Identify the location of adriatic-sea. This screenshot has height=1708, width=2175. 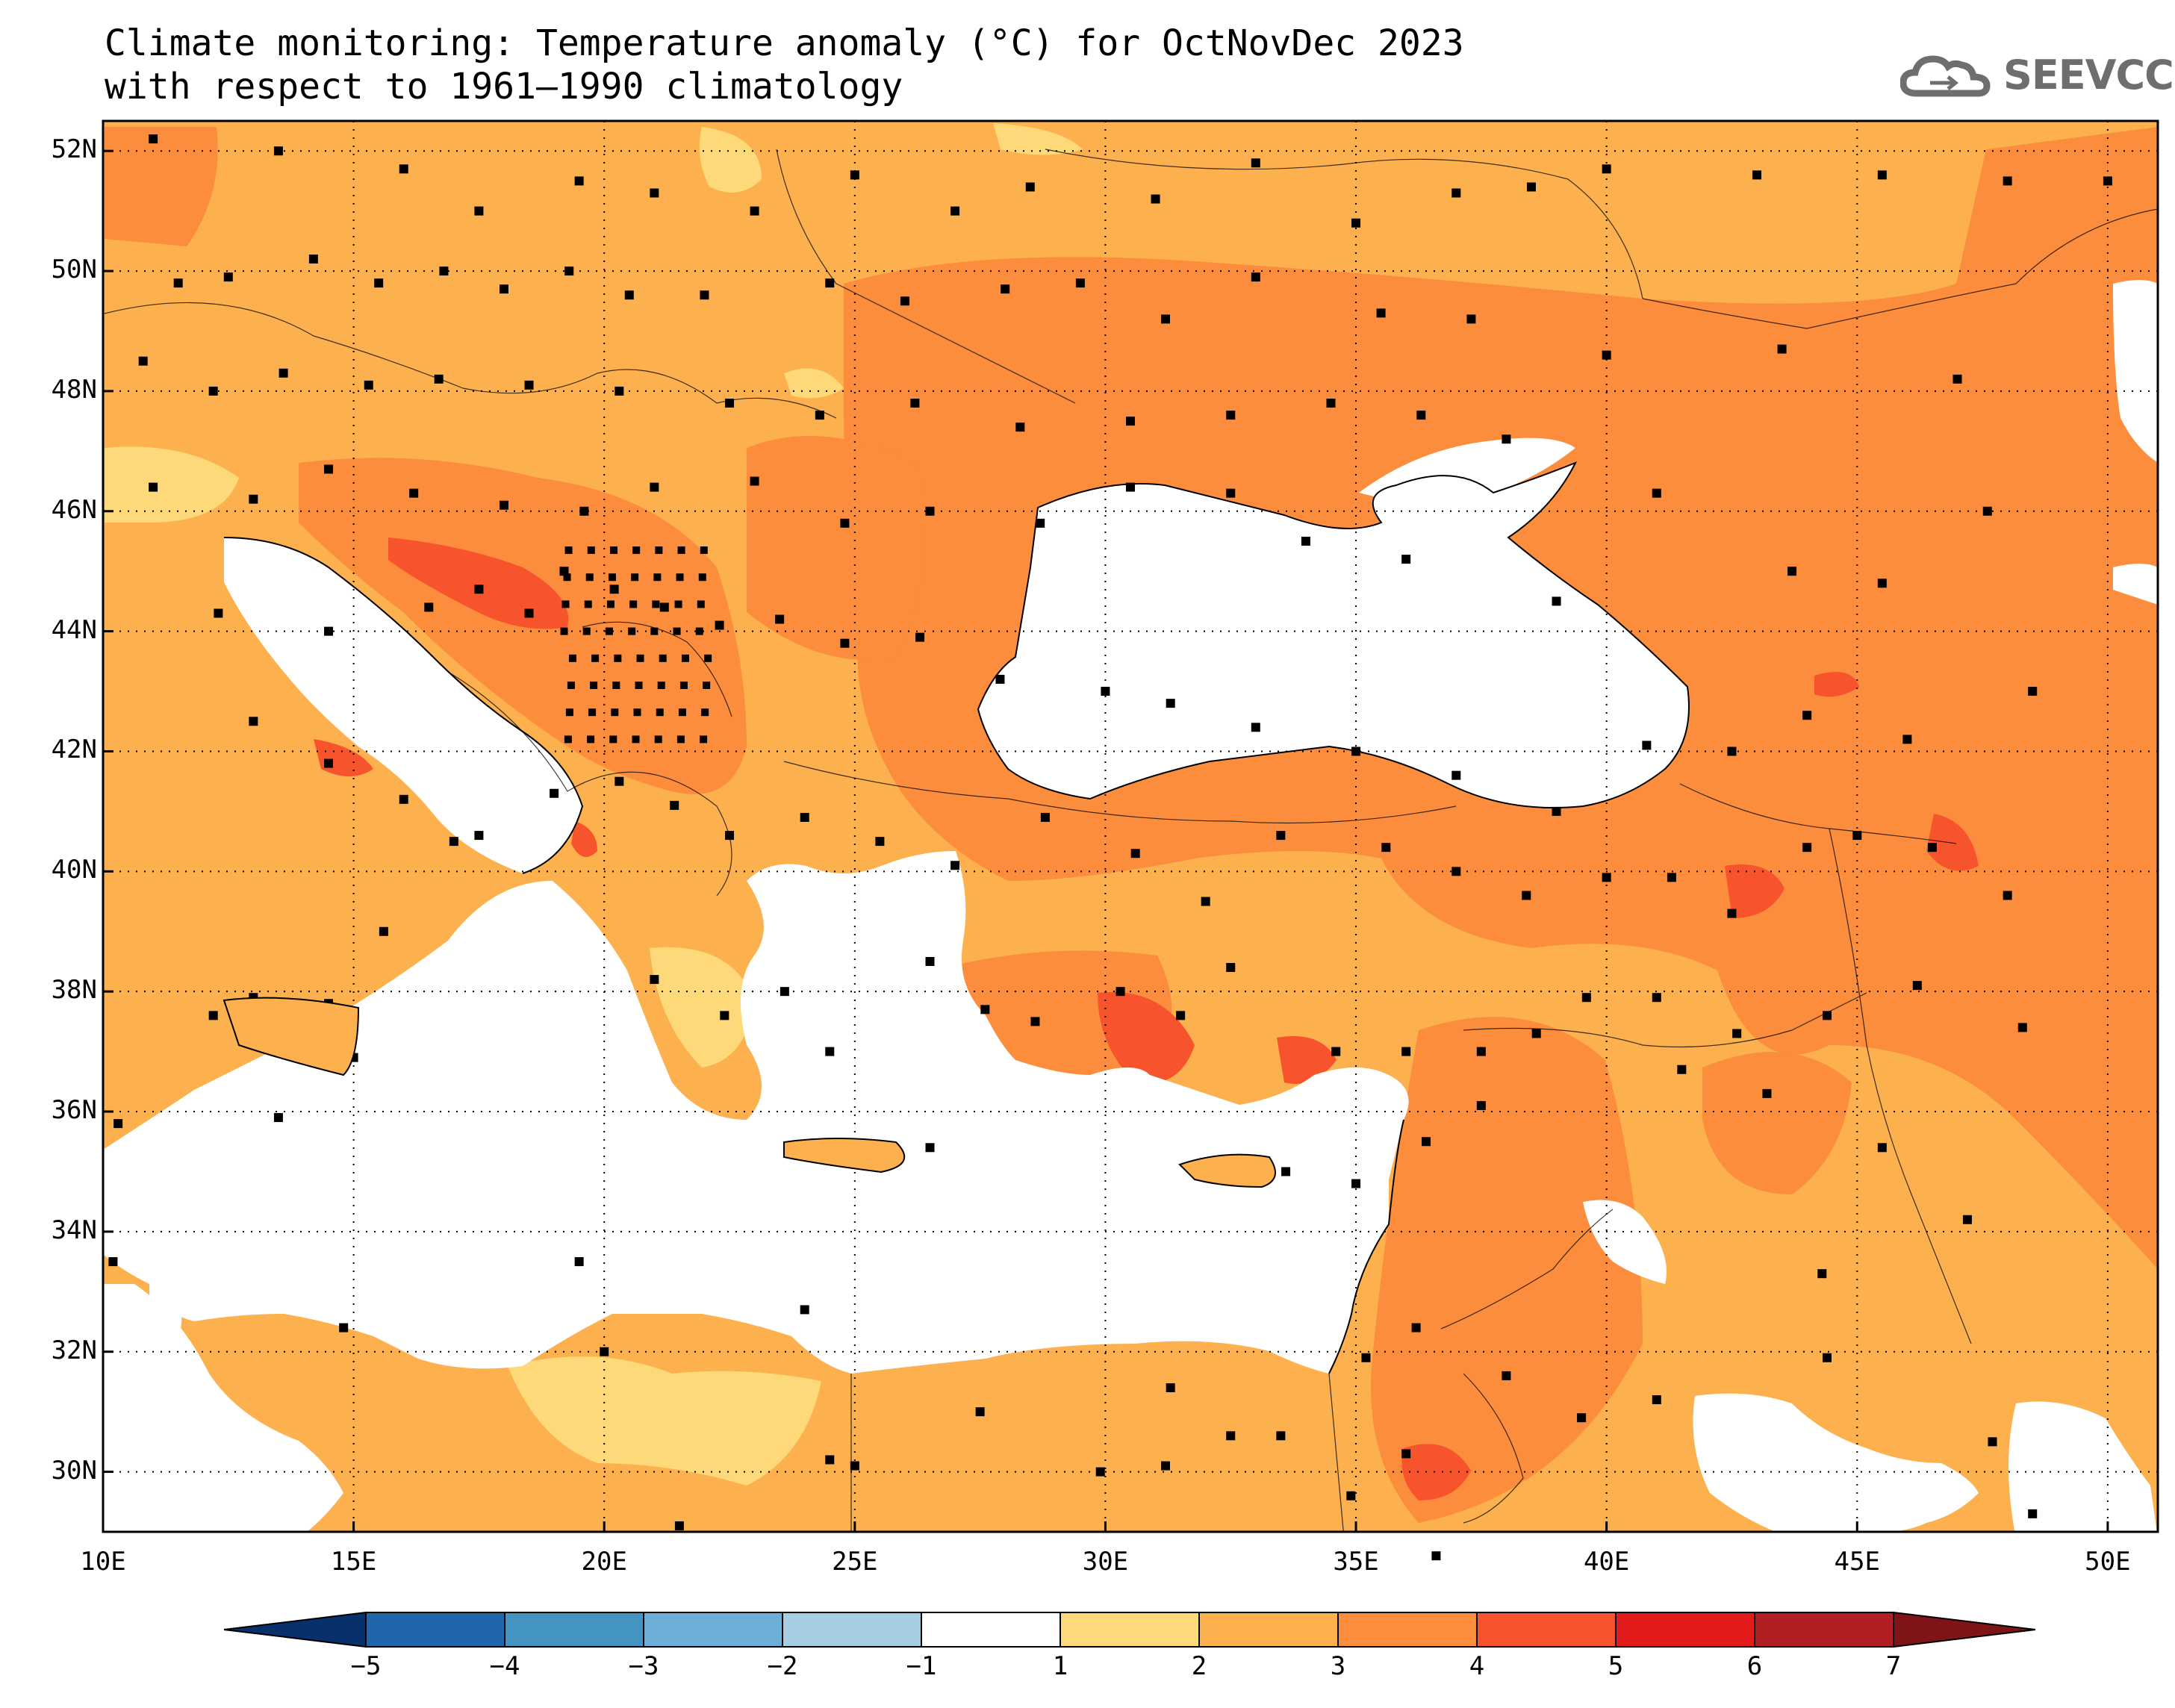
(403, 705).